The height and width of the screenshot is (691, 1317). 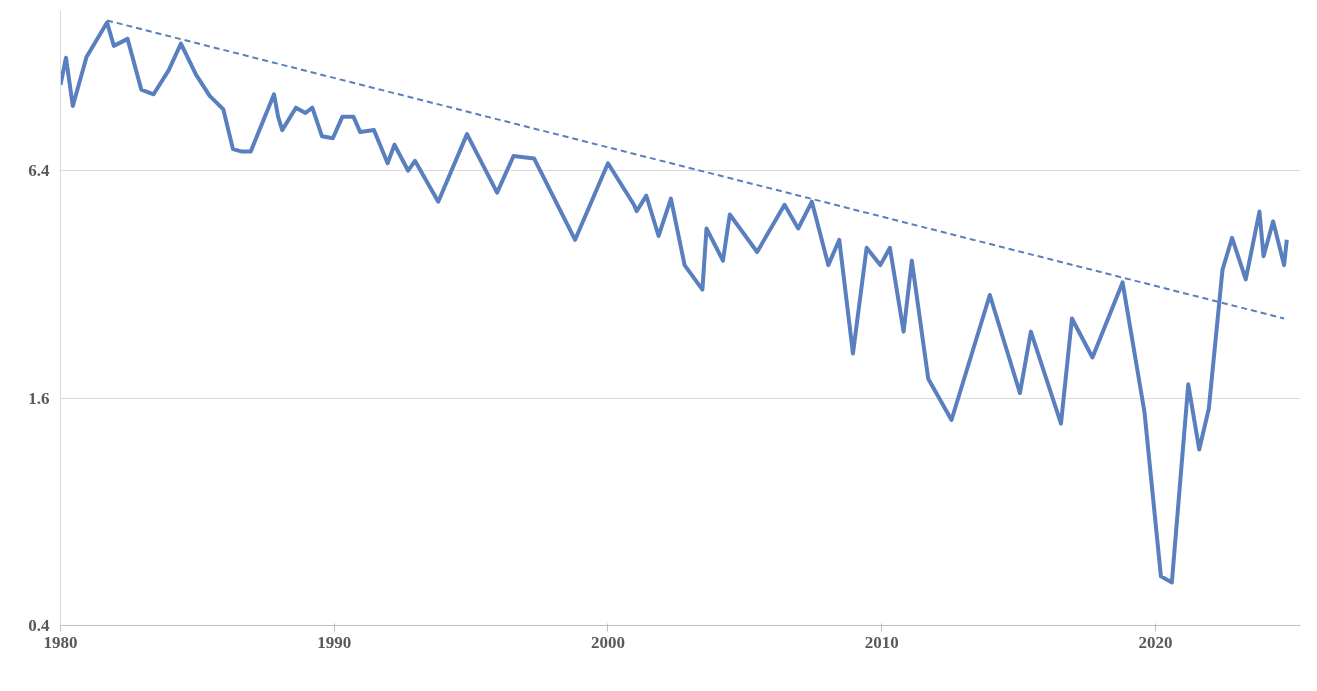 What do you see at coordinates (39, 625) in the screenshot?
I see `y-tick-label: 0.4` at bounding box center [39, 625].